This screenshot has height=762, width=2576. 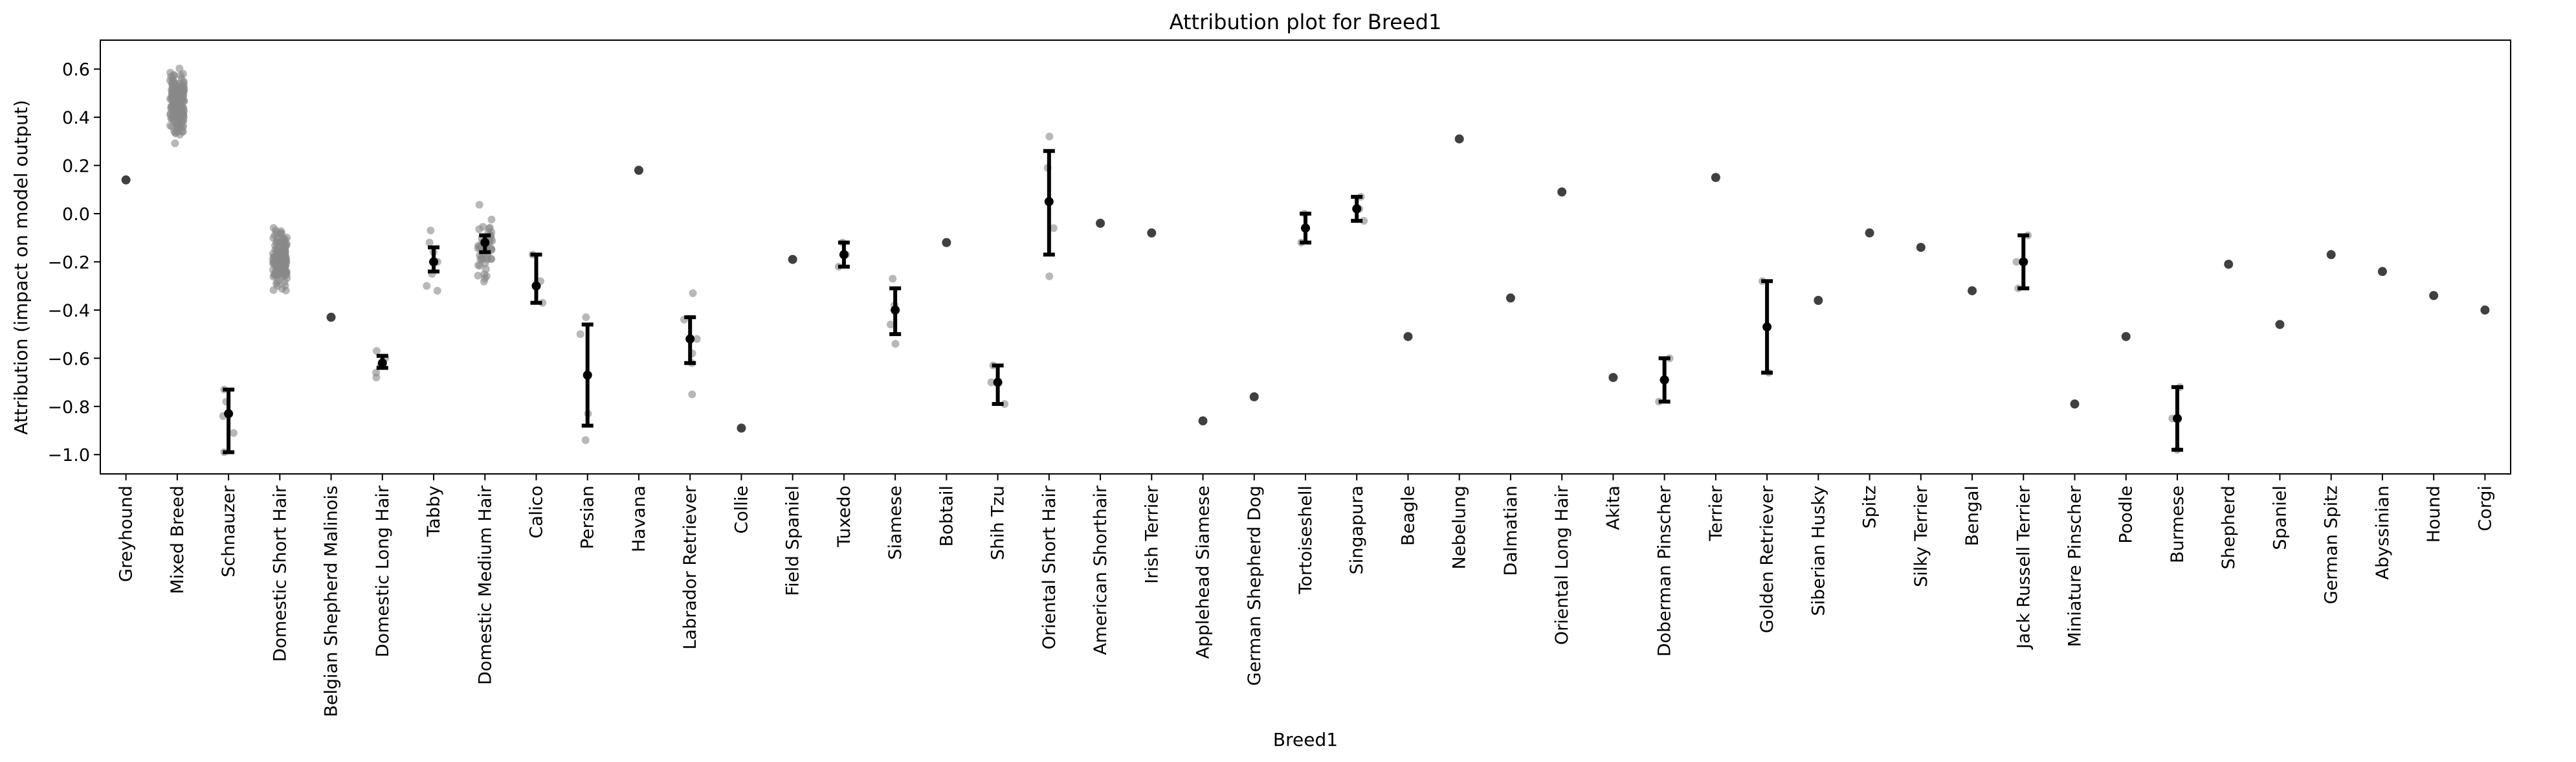 I want to click on x-axis-label: Breed1, so click(x=1305, y=740).